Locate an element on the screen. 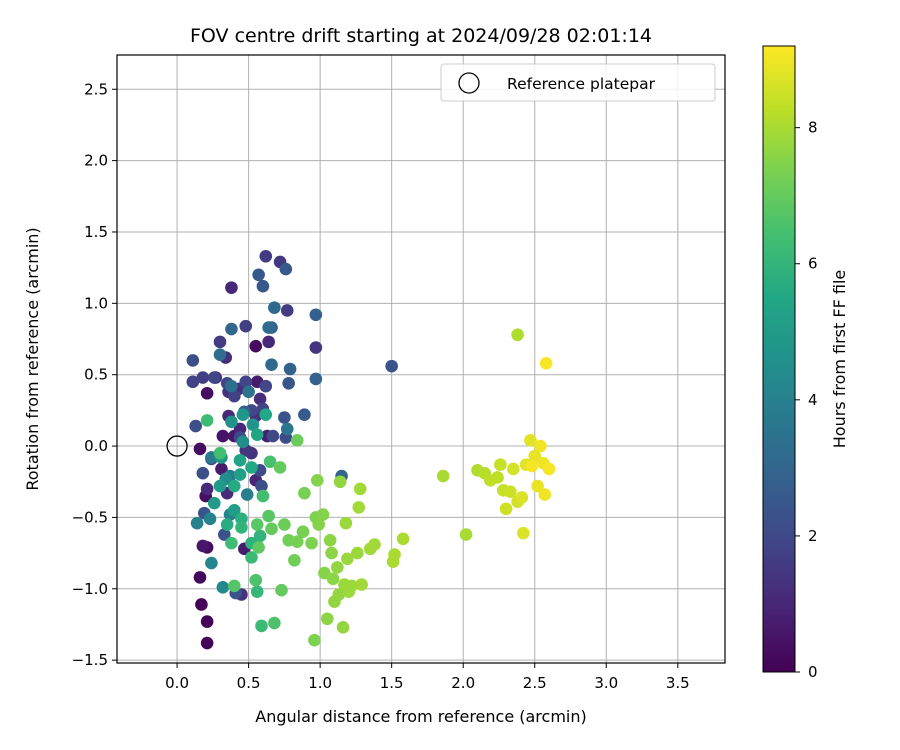 Image resolution: width=900 pixels, height=750 pixels. y-tick-label: 0.5 is located at coordinates (96, 375).